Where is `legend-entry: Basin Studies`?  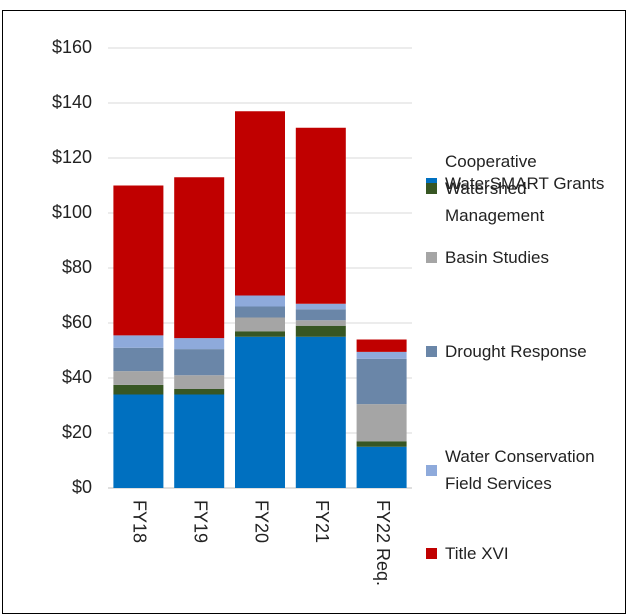 legend-entry: Basin Studies is located at coordinates (523, 257).